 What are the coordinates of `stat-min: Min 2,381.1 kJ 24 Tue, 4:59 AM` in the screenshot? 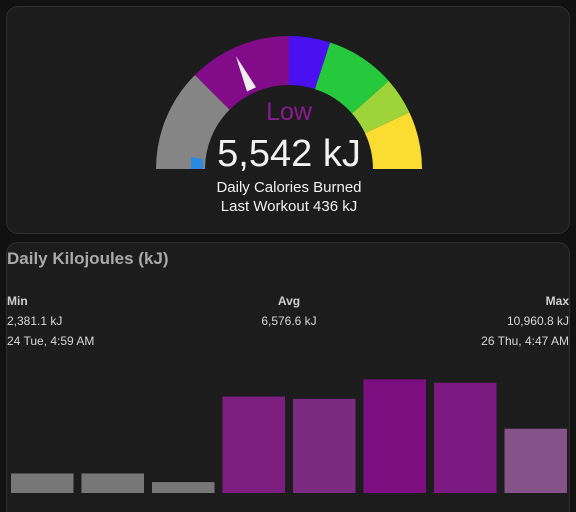 It's located at (50, 321).